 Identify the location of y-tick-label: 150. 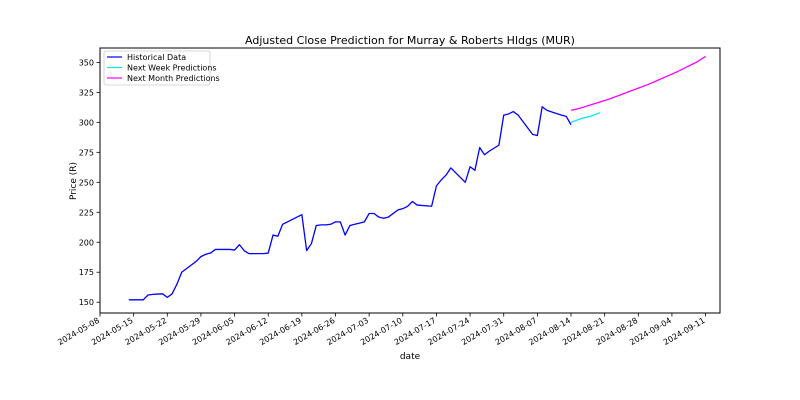
(86, 302).